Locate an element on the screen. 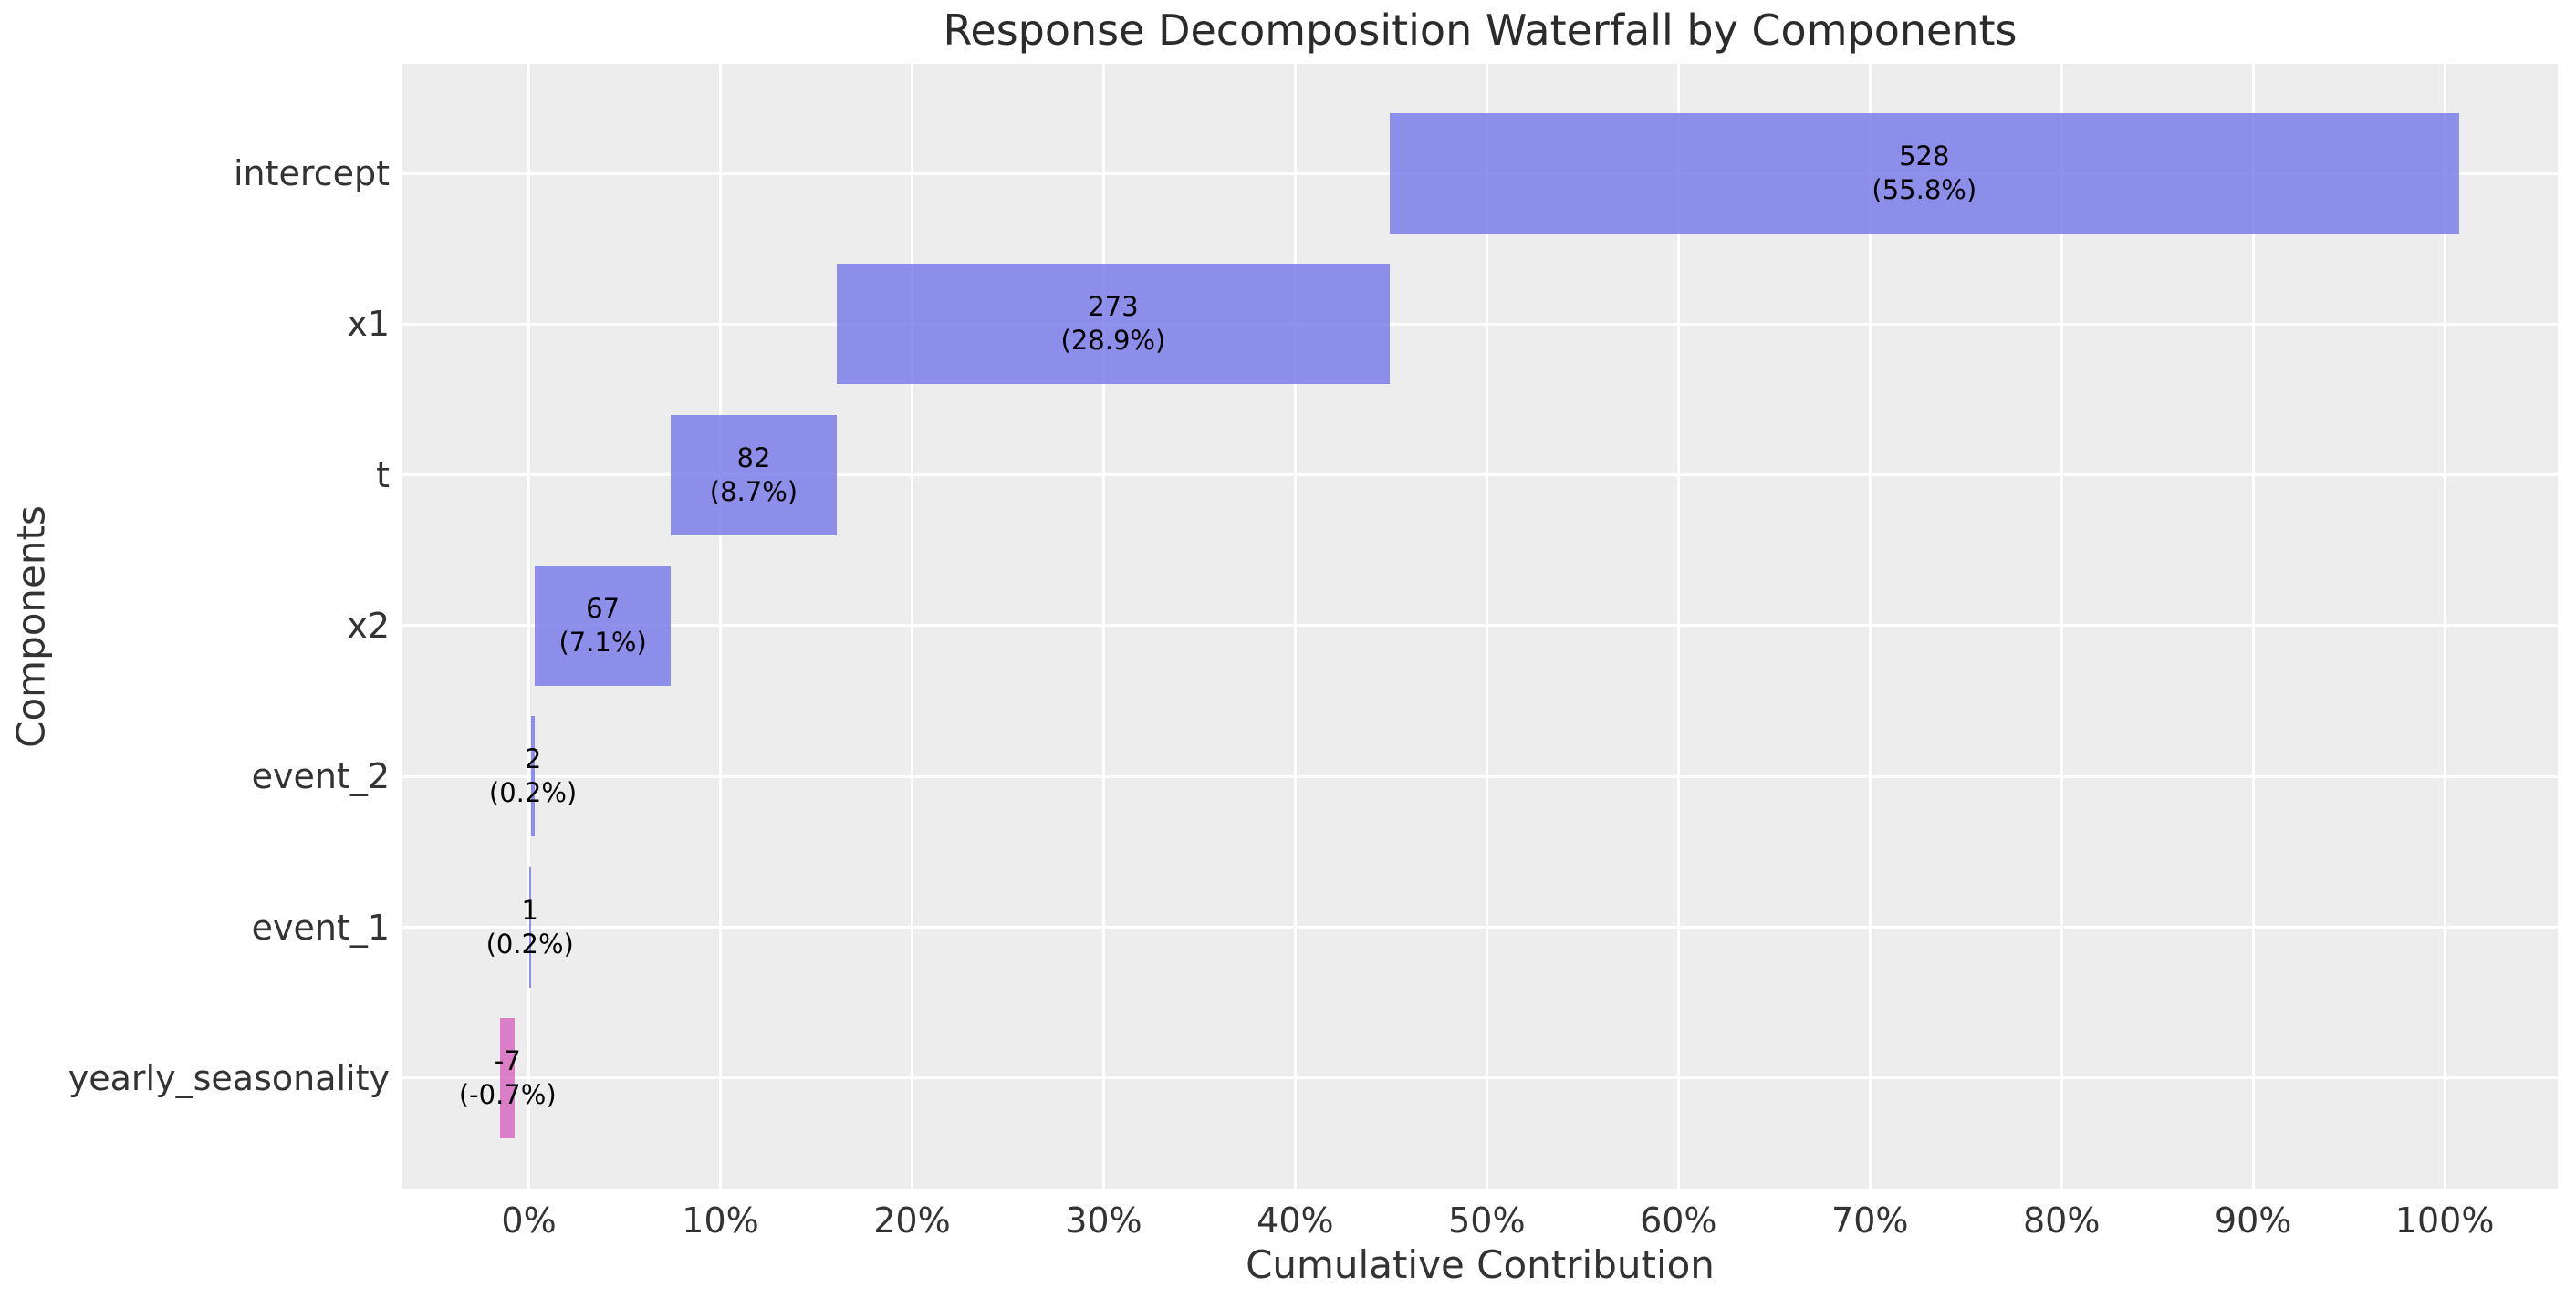 Image resolution: width=2576 pixels, height=1298 pixels. bar-t is located at coordinates (753, 474).